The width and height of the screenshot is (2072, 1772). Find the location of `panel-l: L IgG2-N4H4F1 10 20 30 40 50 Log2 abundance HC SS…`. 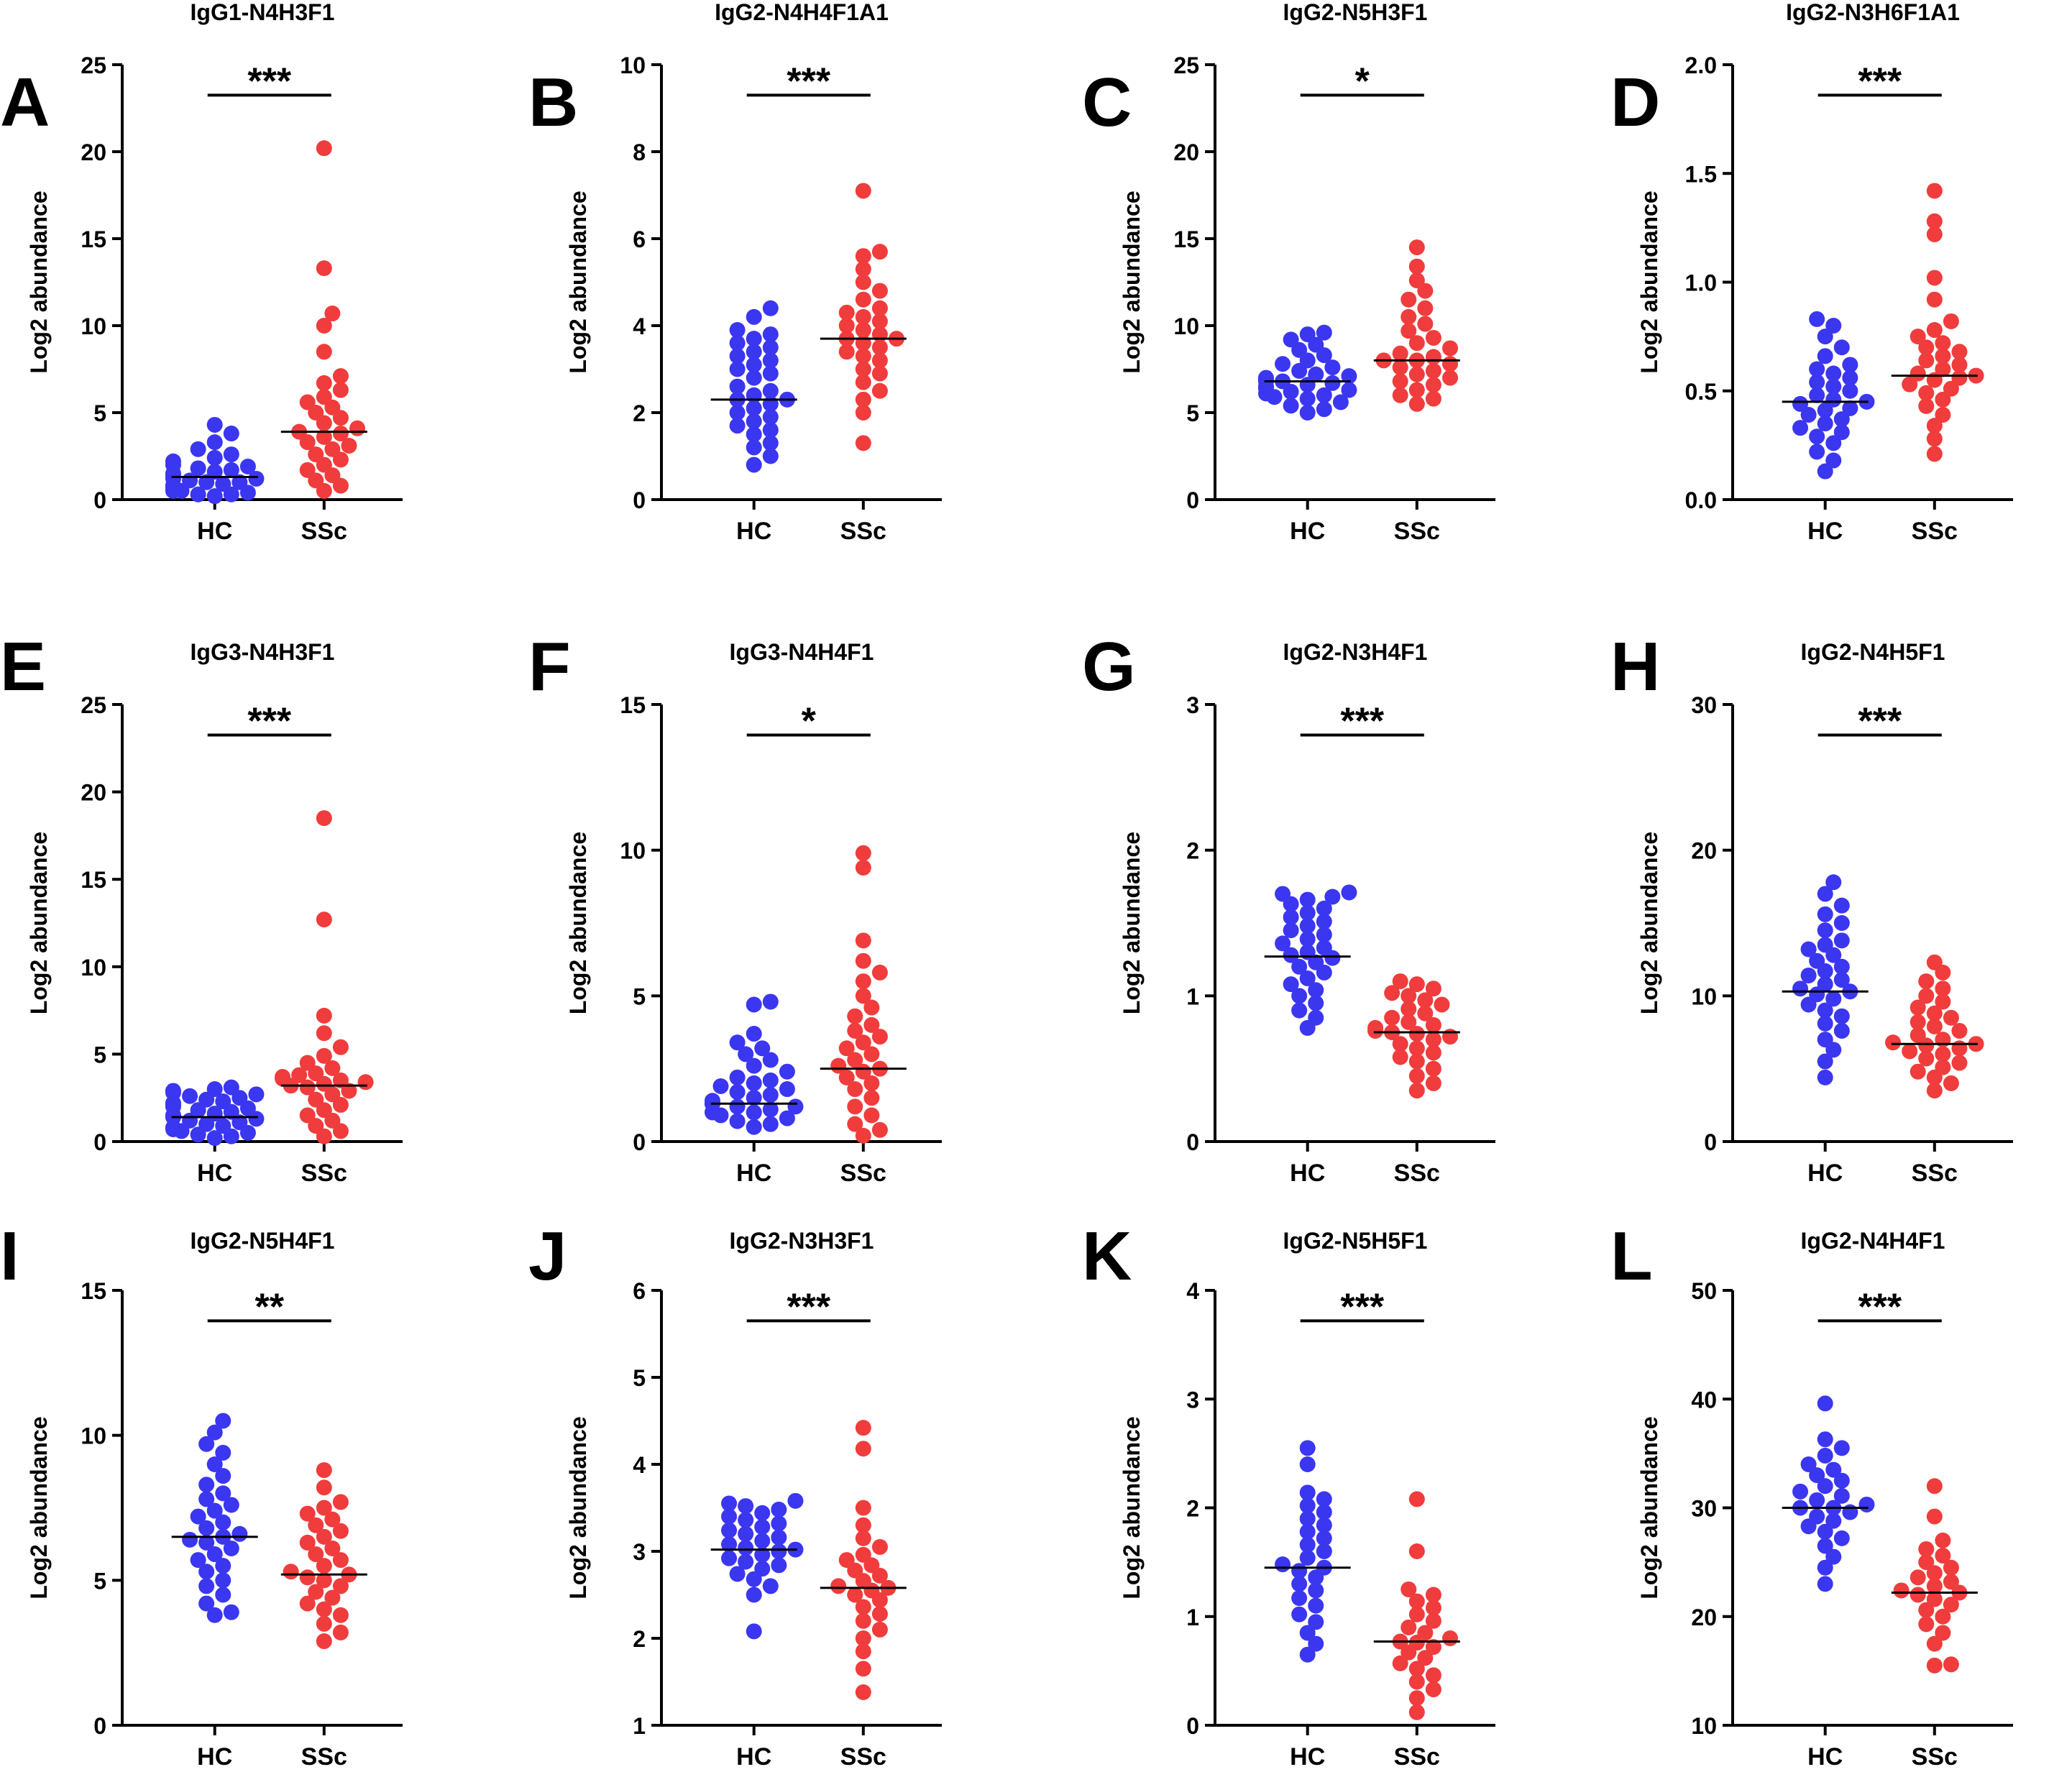

panel-l: L IgG2-N4H4F1 10 20 30 40 50 Log2 abundance HC SS… is located at coordinates (1811, 1494).